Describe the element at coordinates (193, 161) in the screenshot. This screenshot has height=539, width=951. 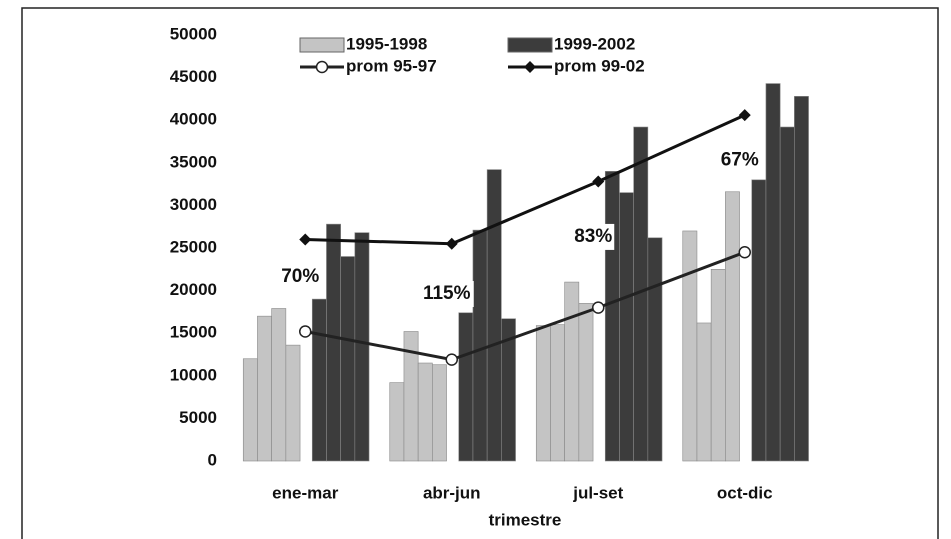
I see `y-tick-label: 35000` at that location.